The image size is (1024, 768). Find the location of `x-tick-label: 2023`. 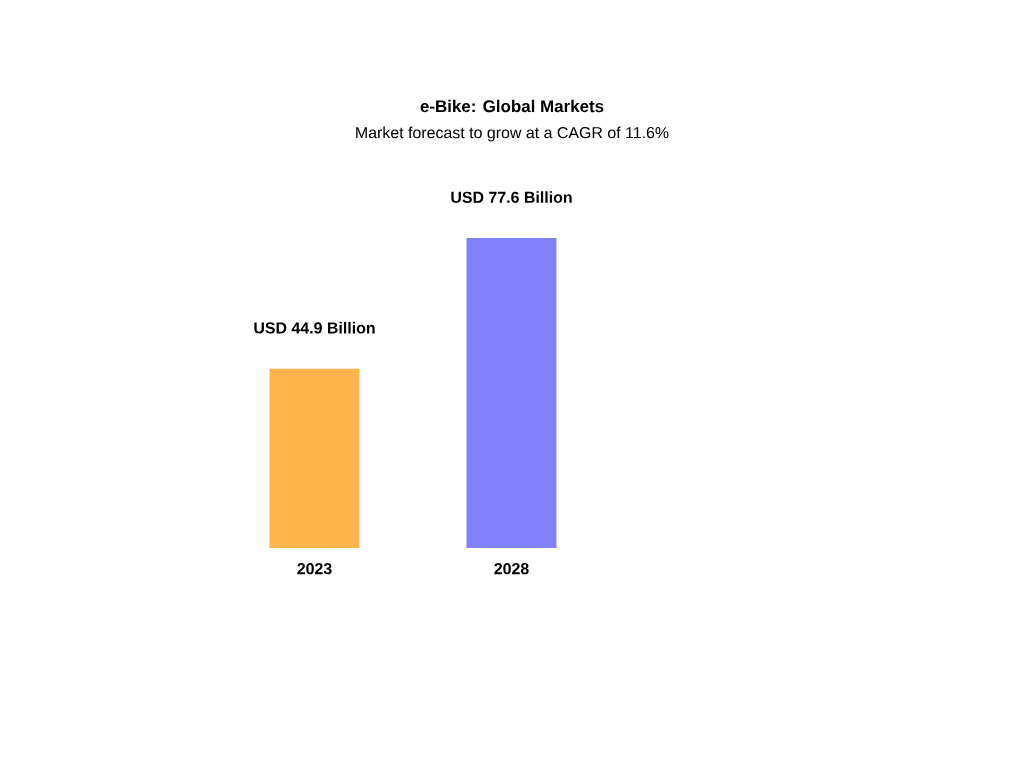

x-tick-label: 2023 is located at coordinates (314, 569).